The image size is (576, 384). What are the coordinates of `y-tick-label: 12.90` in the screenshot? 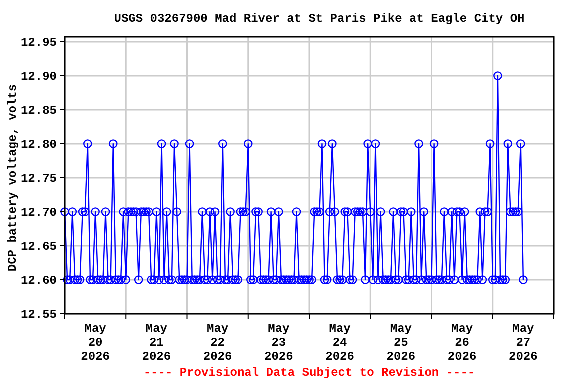 It's located at (38, 77).